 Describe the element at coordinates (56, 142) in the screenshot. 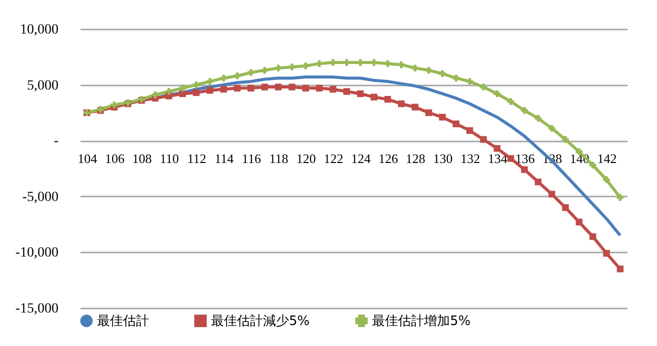

I see `y-tick-label: -` at that location.